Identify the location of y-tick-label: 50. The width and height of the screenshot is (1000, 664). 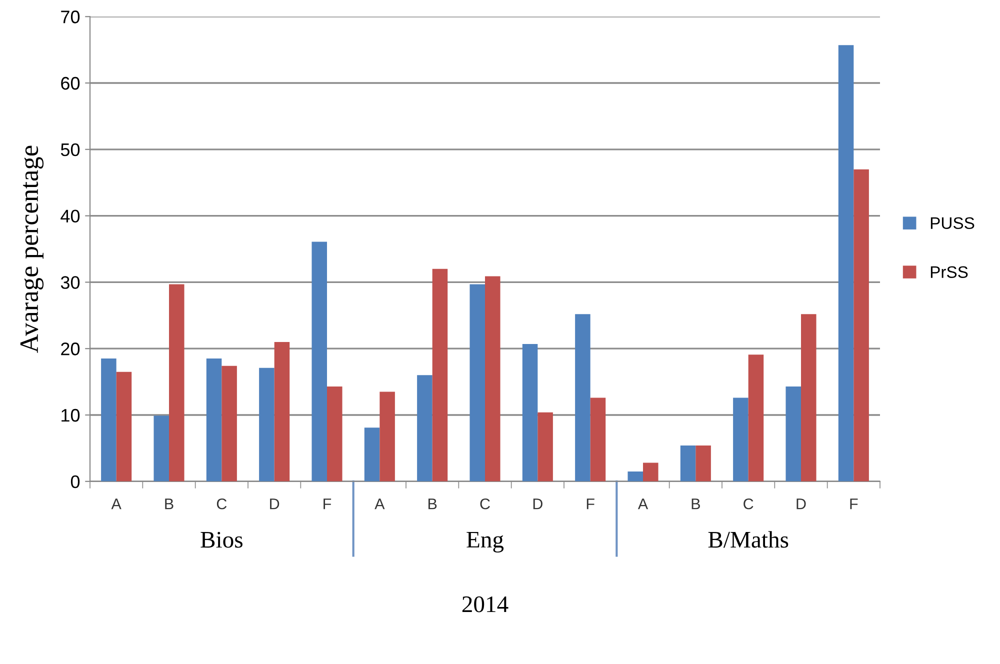
(70, 149).